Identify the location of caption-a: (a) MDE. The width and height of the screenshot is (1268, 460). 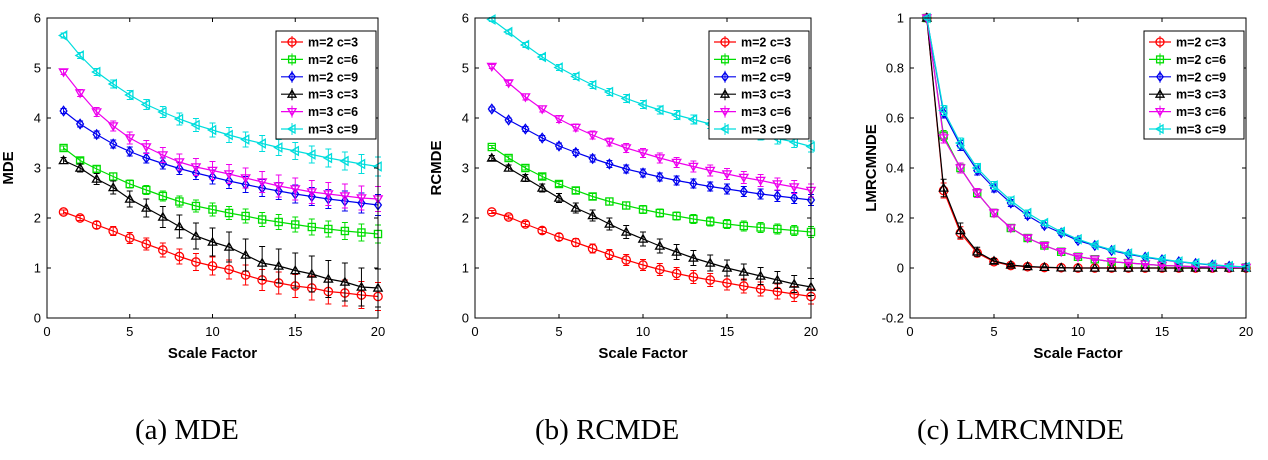
(187, 430).